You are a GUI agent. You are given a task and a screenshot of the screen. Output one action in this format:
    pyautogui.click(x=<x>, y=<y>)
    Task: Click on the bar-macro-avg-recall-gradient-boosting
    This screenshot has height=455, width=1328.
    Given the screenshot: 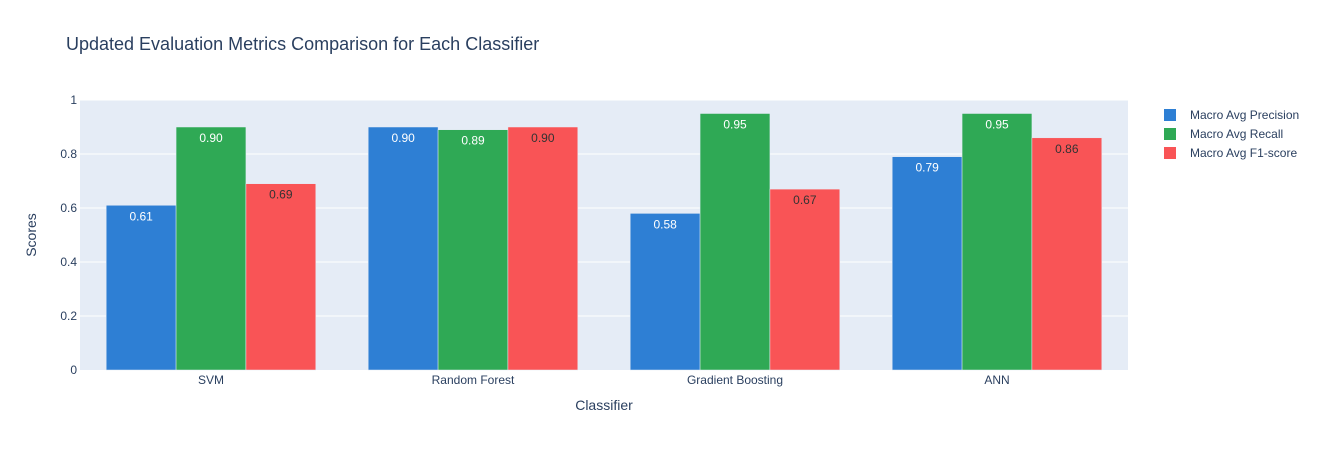 What is the action you would take?
    pyautogui.click(x=735, y=242)
    